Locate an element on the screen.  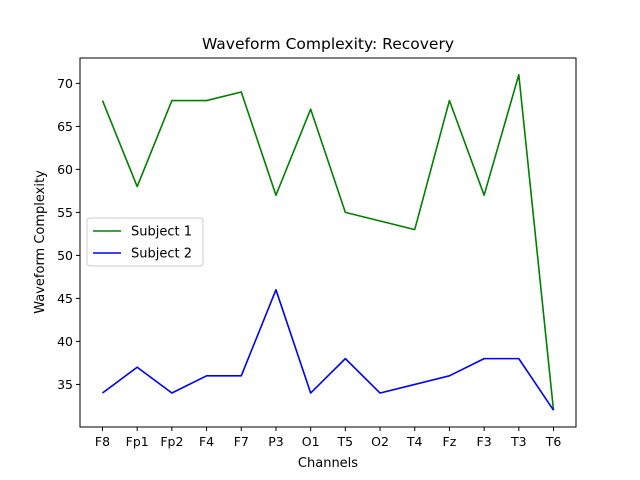
y-axis-label: Waveform Complexity is located at coordinates (40, 242).